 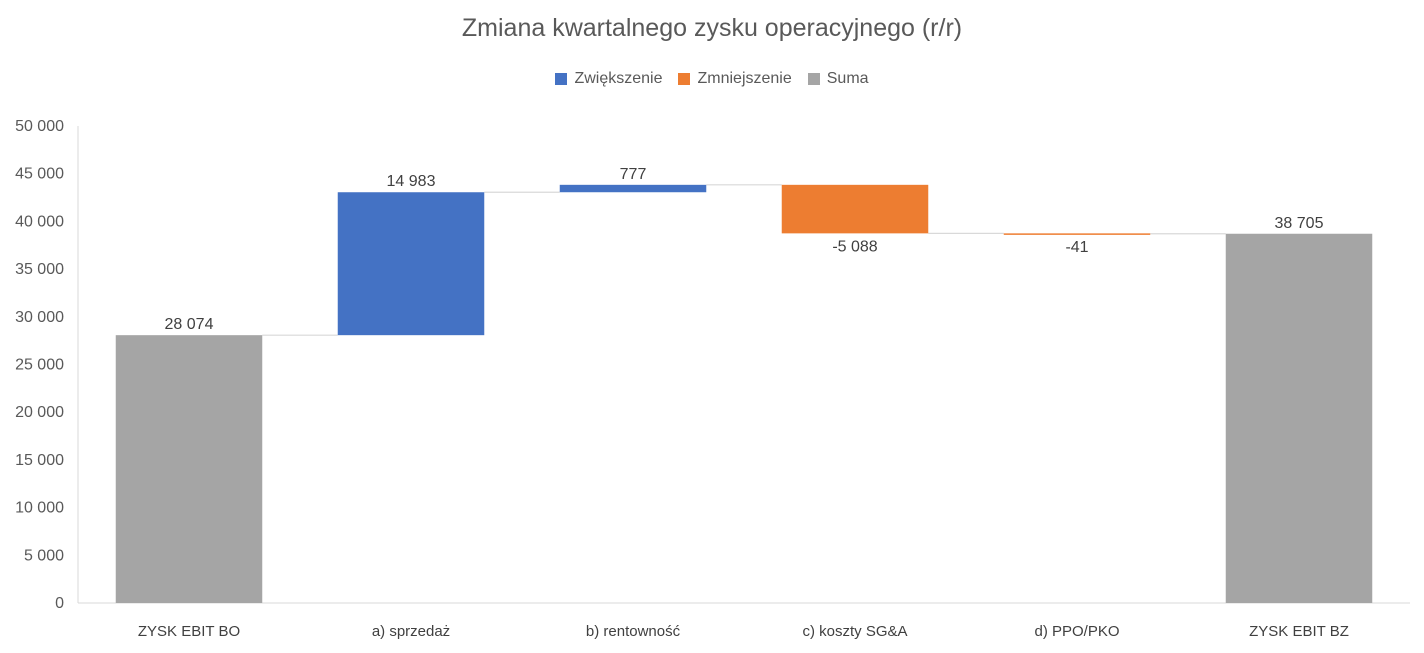 I want to click on data-label: 777, so click(x=633, y=174).